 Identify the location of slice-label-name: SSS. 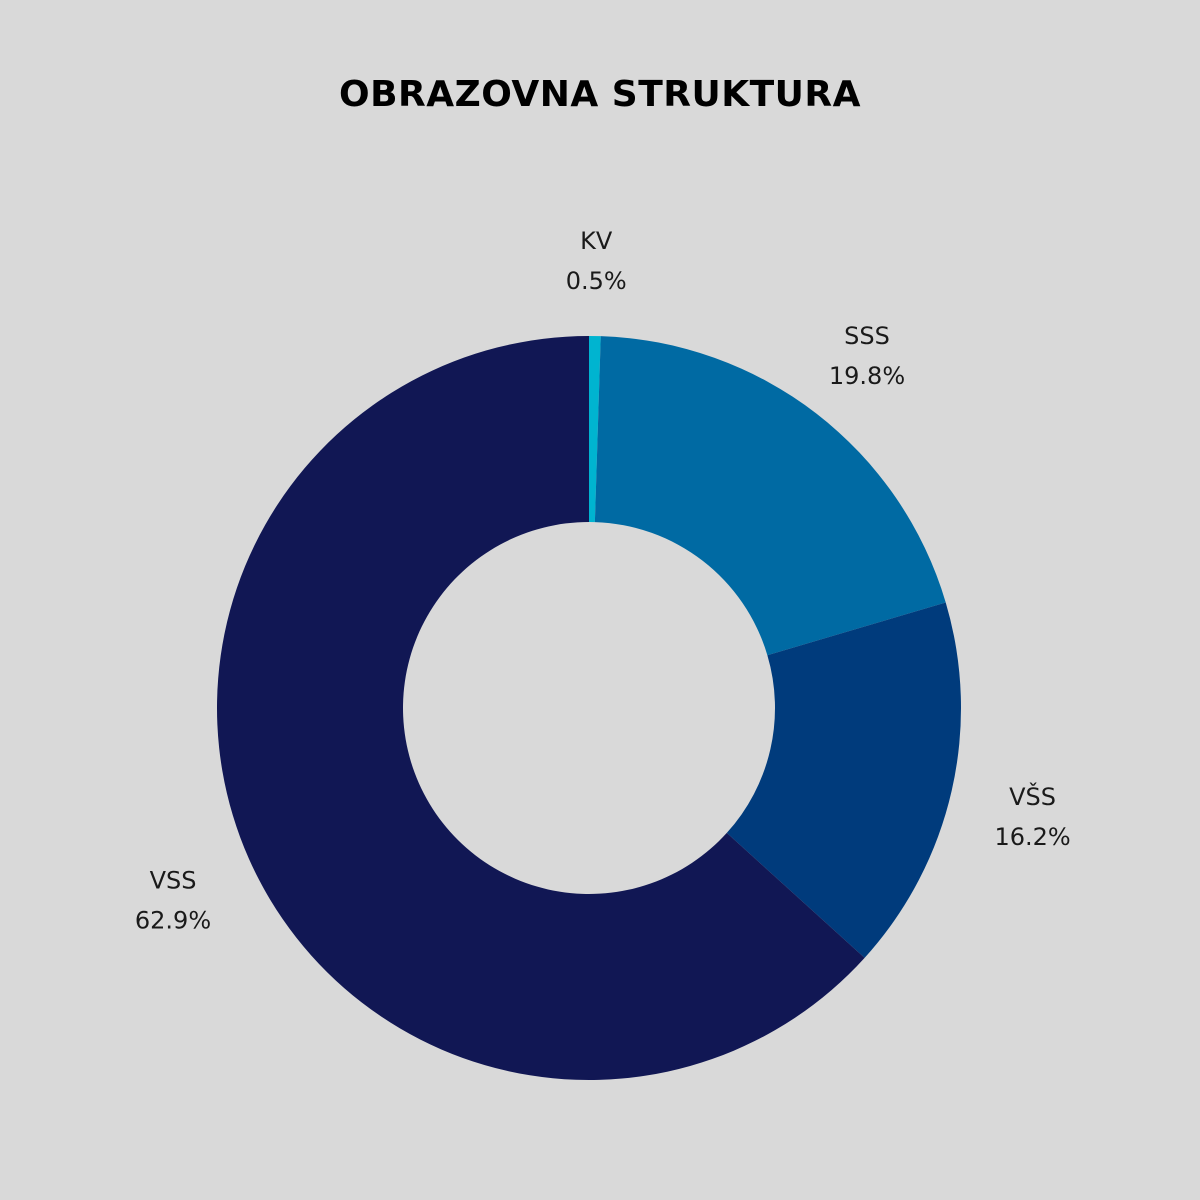
(867, 336).